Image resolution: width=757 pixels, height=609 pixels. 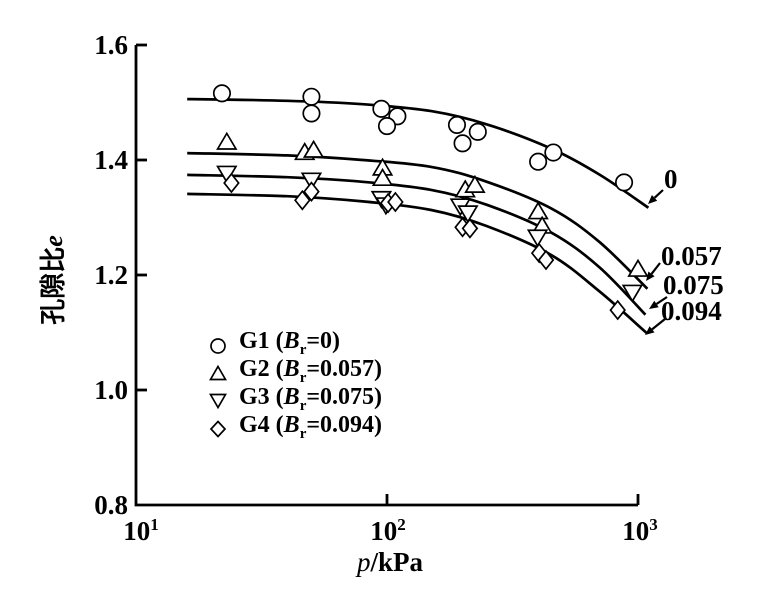 I want to click on legend-item-g3: G3 (Br=0.075), so click(x=294, y=399).